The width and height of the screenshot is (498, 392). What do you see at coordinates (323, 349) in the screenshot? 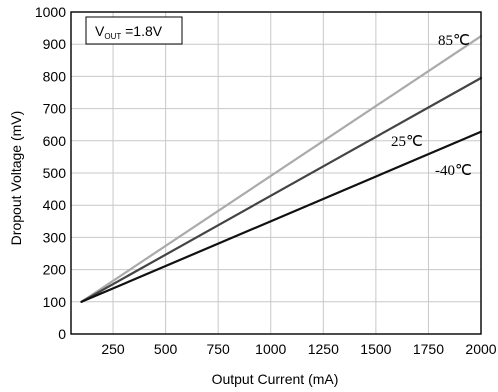
I see `x-tick-label: 1250` at bounding box center [323, 349].